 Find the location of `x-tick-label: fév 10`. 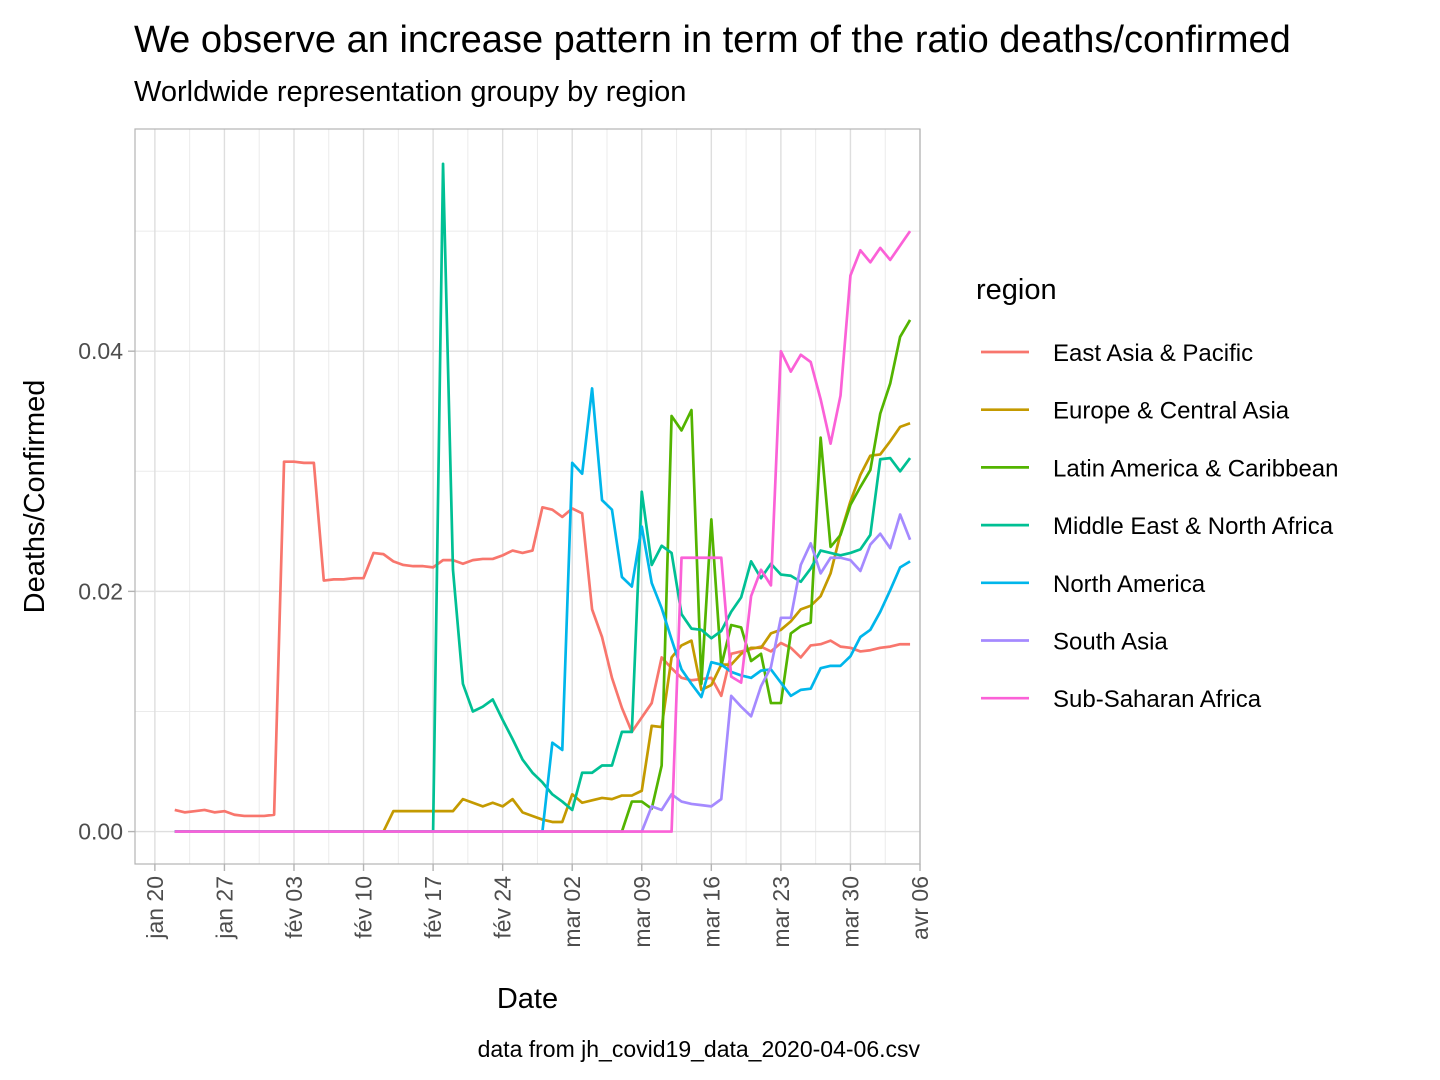

x-tick-label: fév 10 is located at coordinates (364, 907).